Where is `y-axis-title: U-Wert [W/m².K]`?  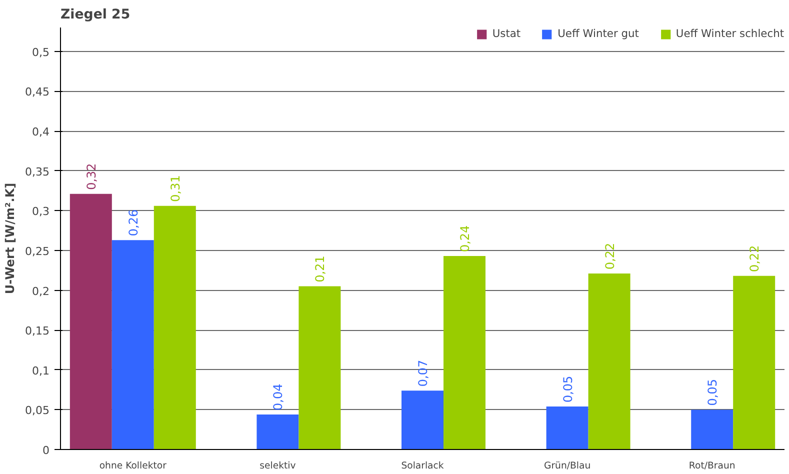 y-axis-title: U-Wert [W/m².K] is located at coordinates (10, 238).